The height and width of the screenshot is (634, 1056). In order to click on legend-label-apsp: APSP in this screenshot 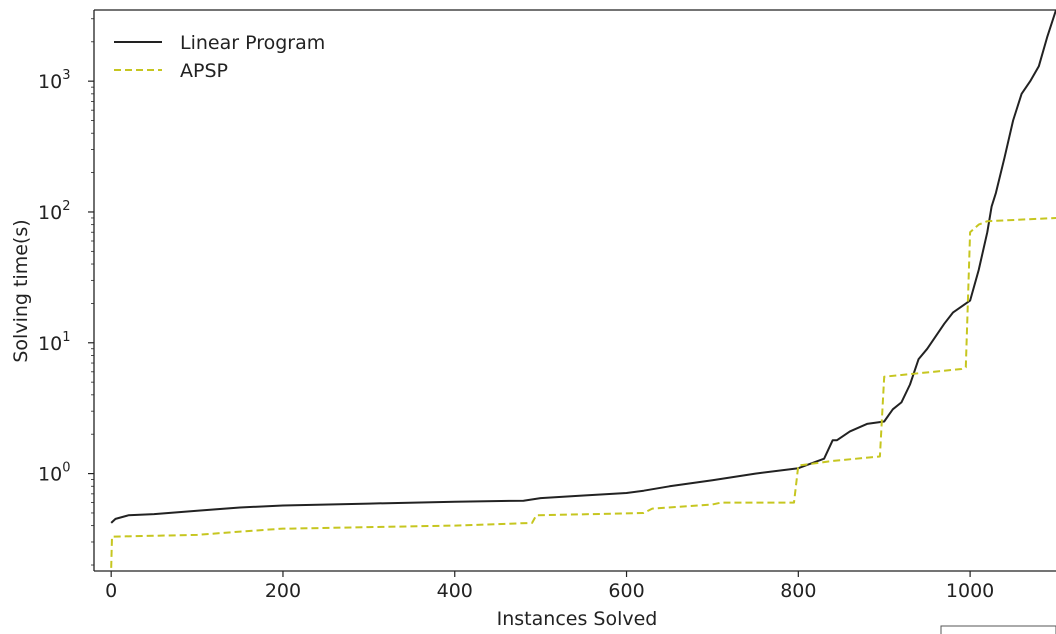, I will do `click(204, 71)`.